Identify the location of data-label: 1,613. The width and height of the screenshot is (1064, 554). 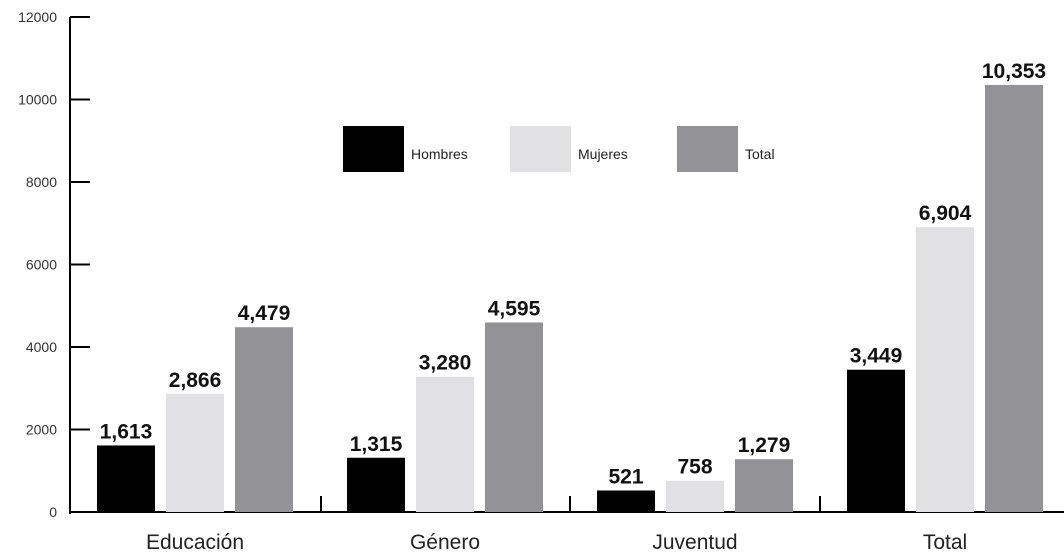
(126, 431).